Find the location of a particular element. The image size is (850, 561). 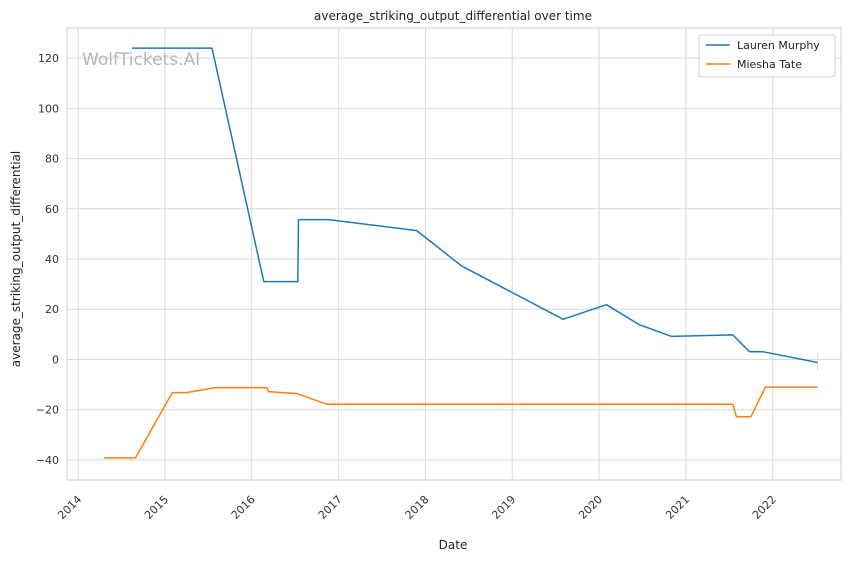

y-tick-label: 120 is located at coordinates (48, 58).